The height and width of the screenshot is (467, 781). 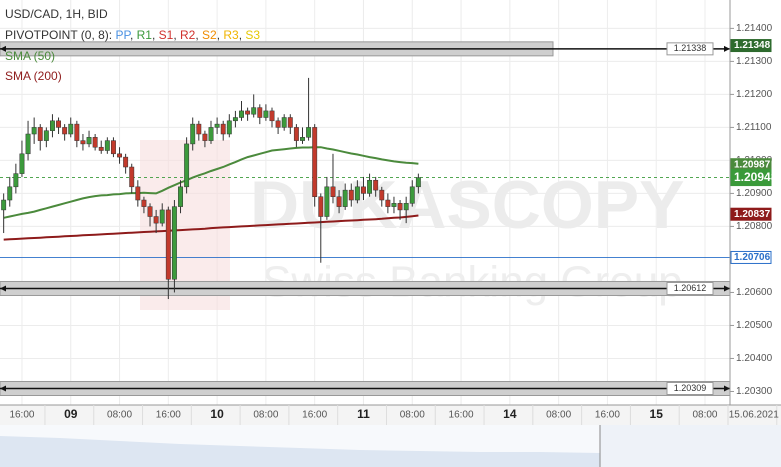 What do you see at coordinates (754, 28) in the screenshot?
I see `y-tick-label: 1.21400` at bounding box center [754, 28].